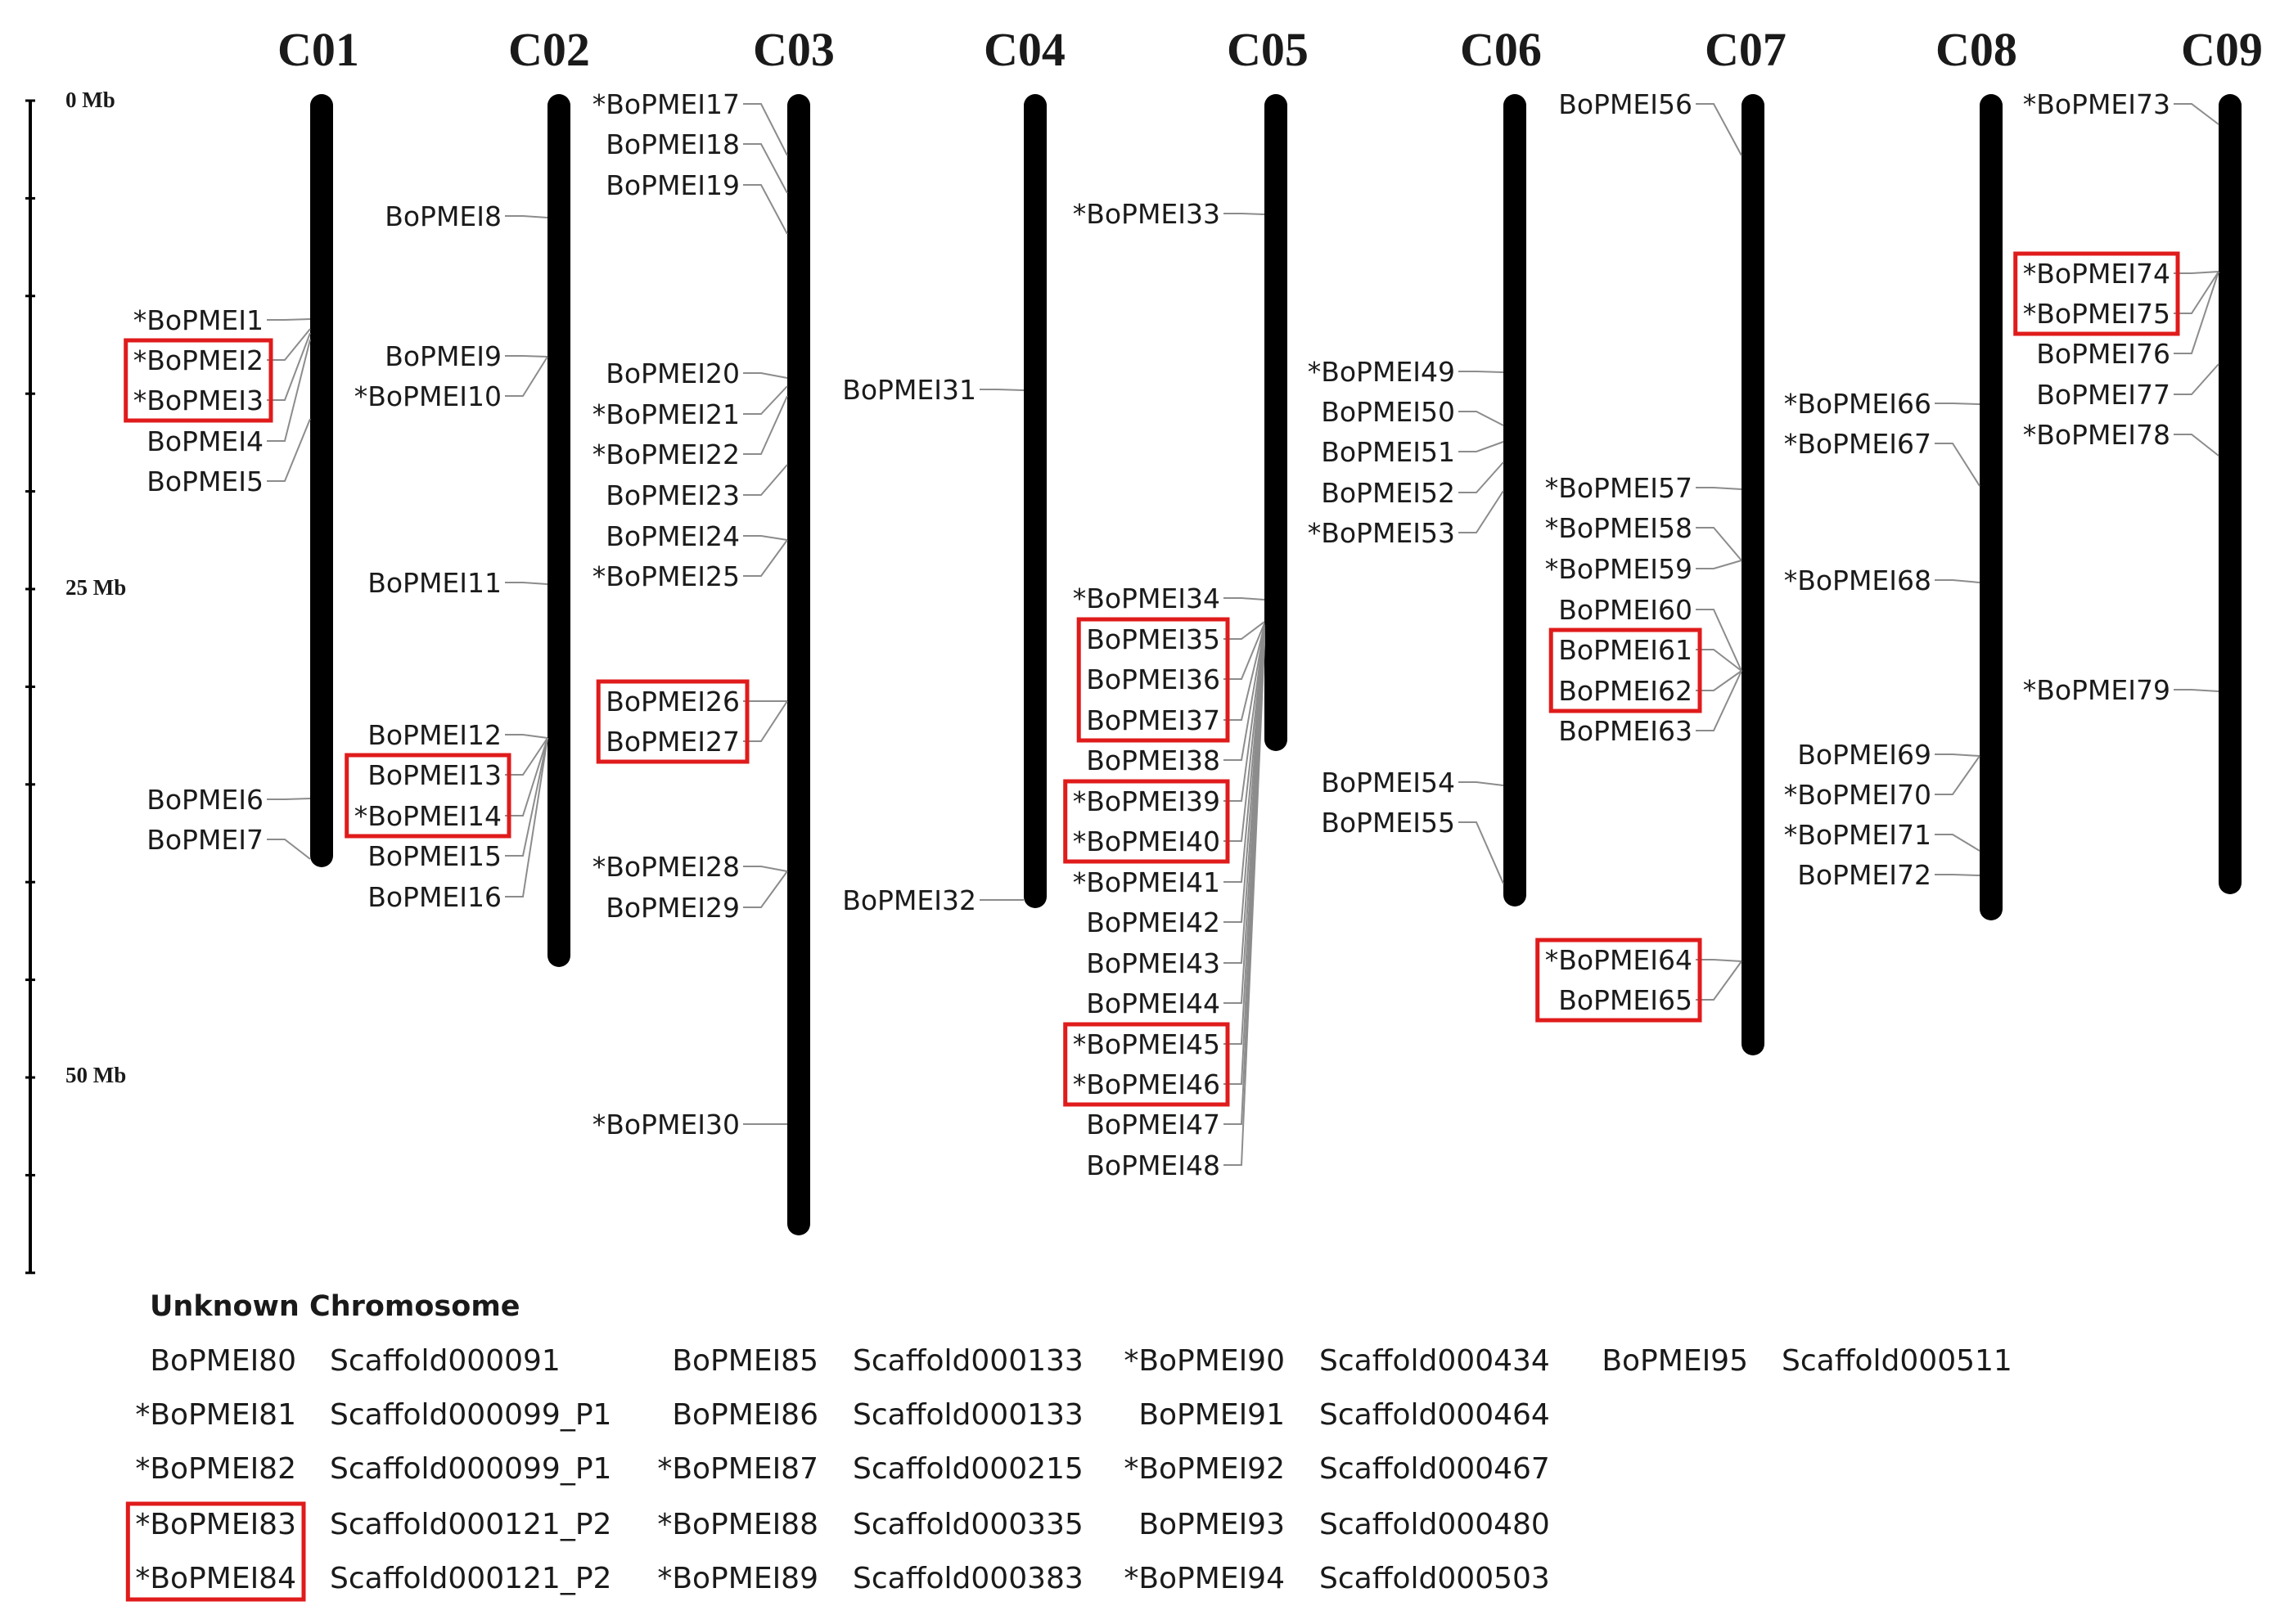 This screenshot has width=2280, height=1624. I want to click on gene-label: BoPMEI11, so click(434, 583).